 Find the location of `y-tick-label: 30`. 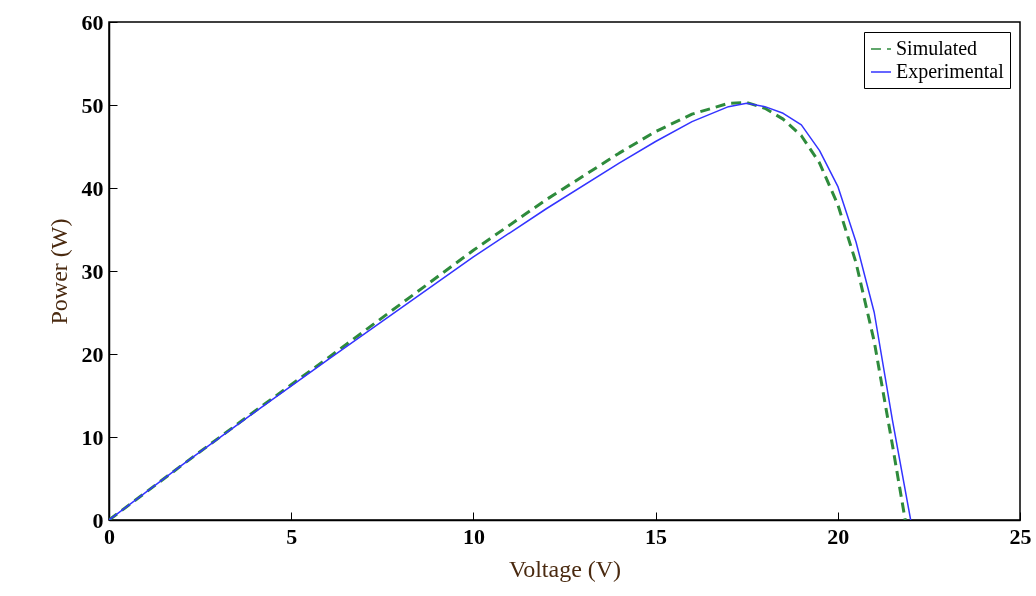

y-tick-label: 30 is located at coordinates (92, 271).